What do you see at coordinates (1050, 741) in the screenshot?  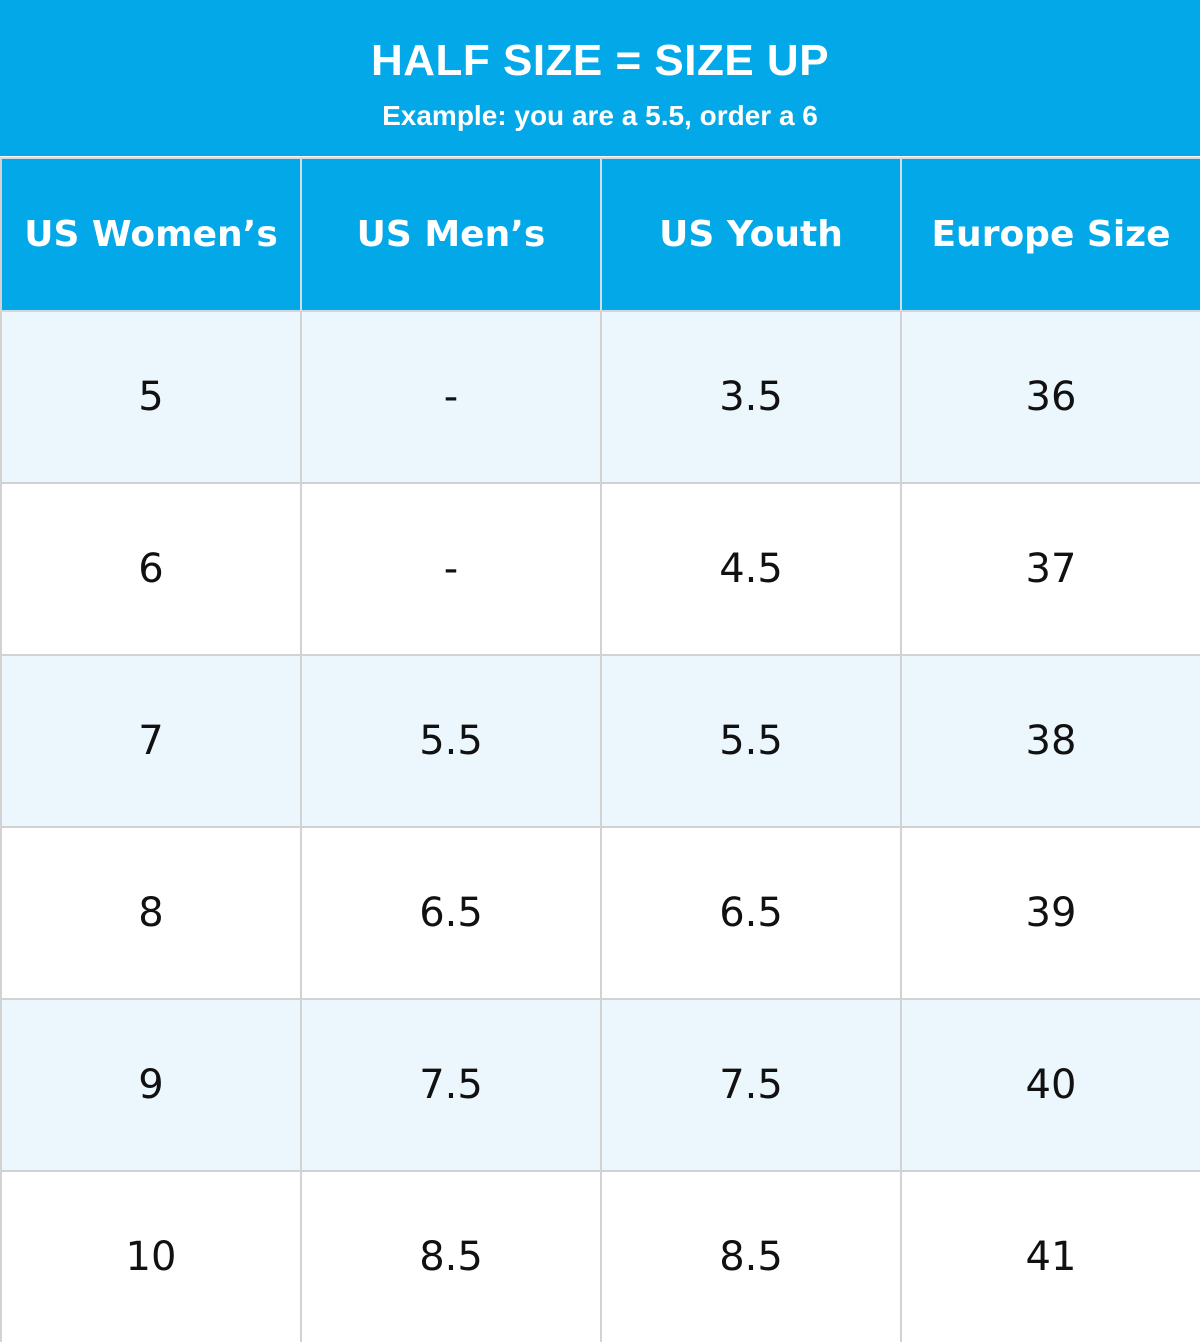 I see `cell-europe-size: 38` at bounding box center [1050, 741].